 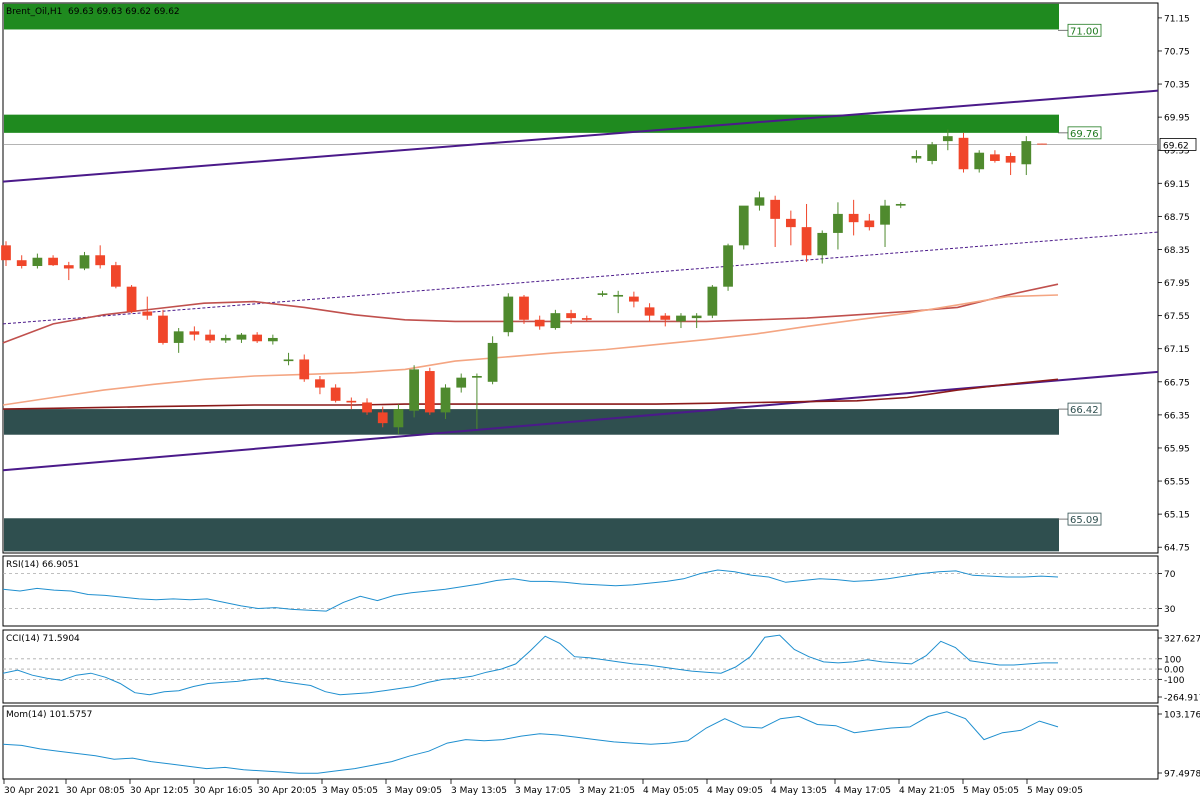 What do you see at coordinates (1174, 681) in the screenshot?
I see `indicator-tick-label: -100` at bounding box center [1174, 681].